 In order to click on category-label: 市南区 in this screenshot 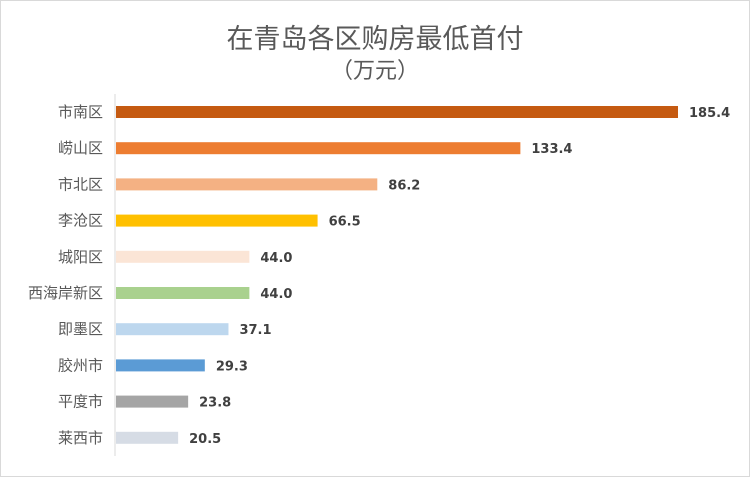, I will do `click(80, 112)`.